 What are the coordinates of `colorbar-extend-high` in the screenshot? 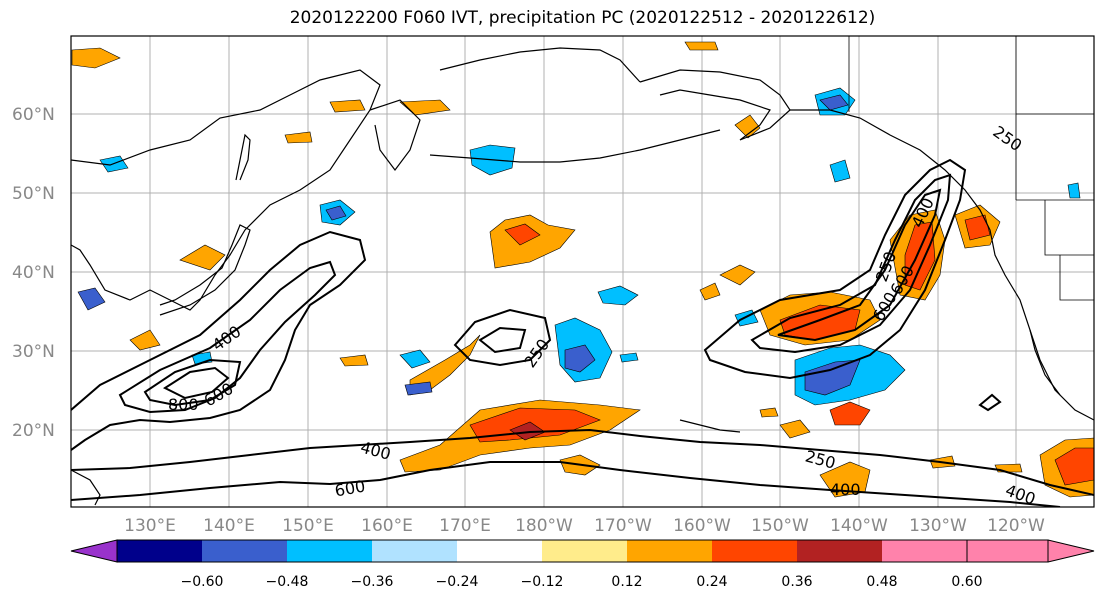 It's located at (1030, 551).